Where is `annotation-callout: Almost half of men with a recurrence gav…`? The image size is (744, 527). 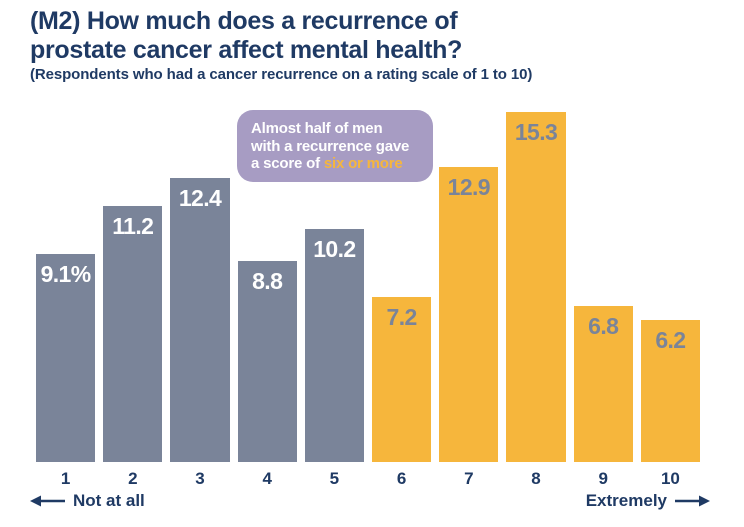
annotation-callout: Almost half of men with a recurrence gav… is located at coordinates (335, 146).